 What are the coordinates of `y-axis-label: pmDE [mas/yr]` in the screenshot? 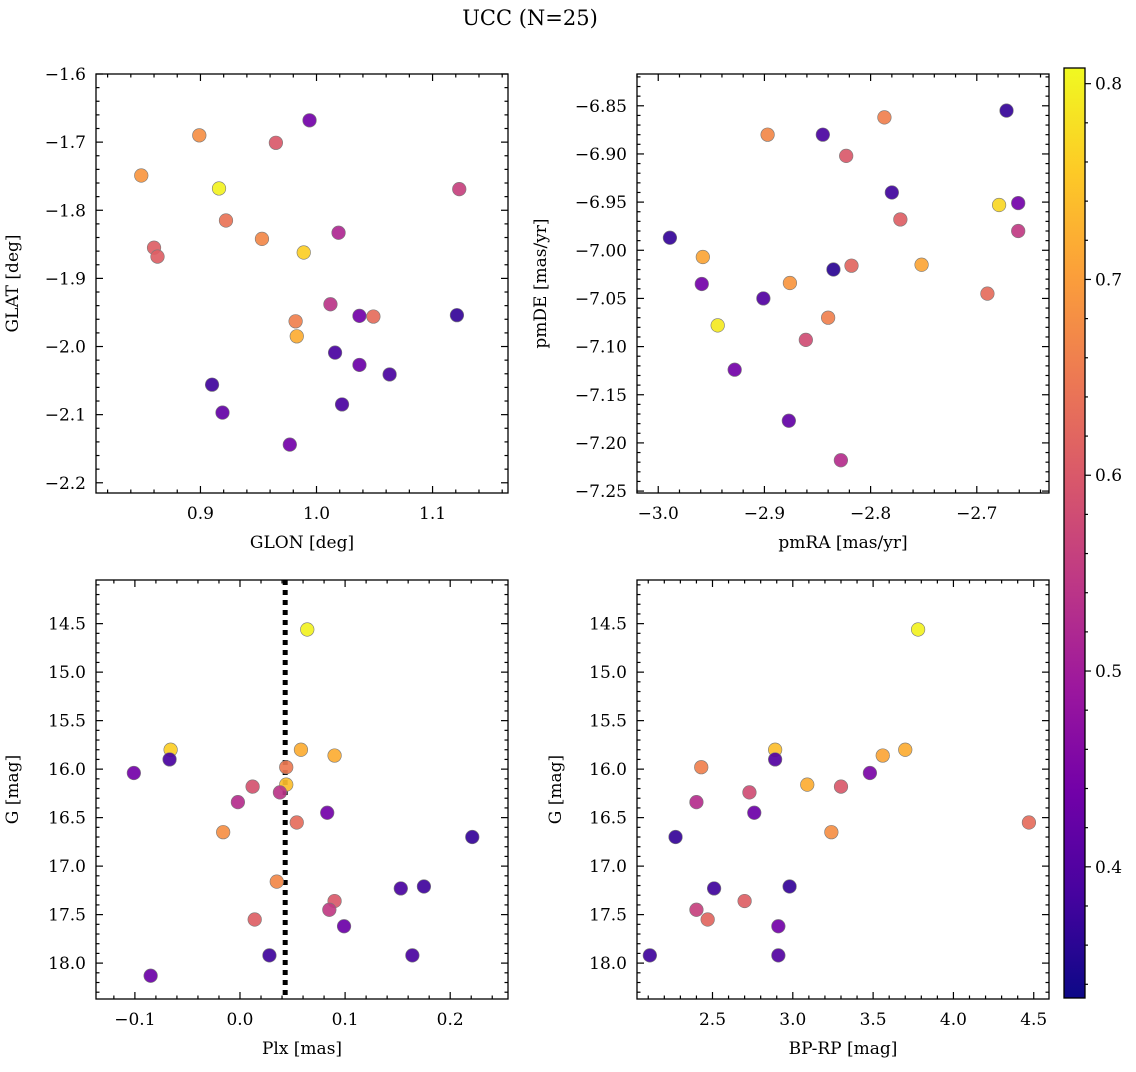 It's located at (541, 283).